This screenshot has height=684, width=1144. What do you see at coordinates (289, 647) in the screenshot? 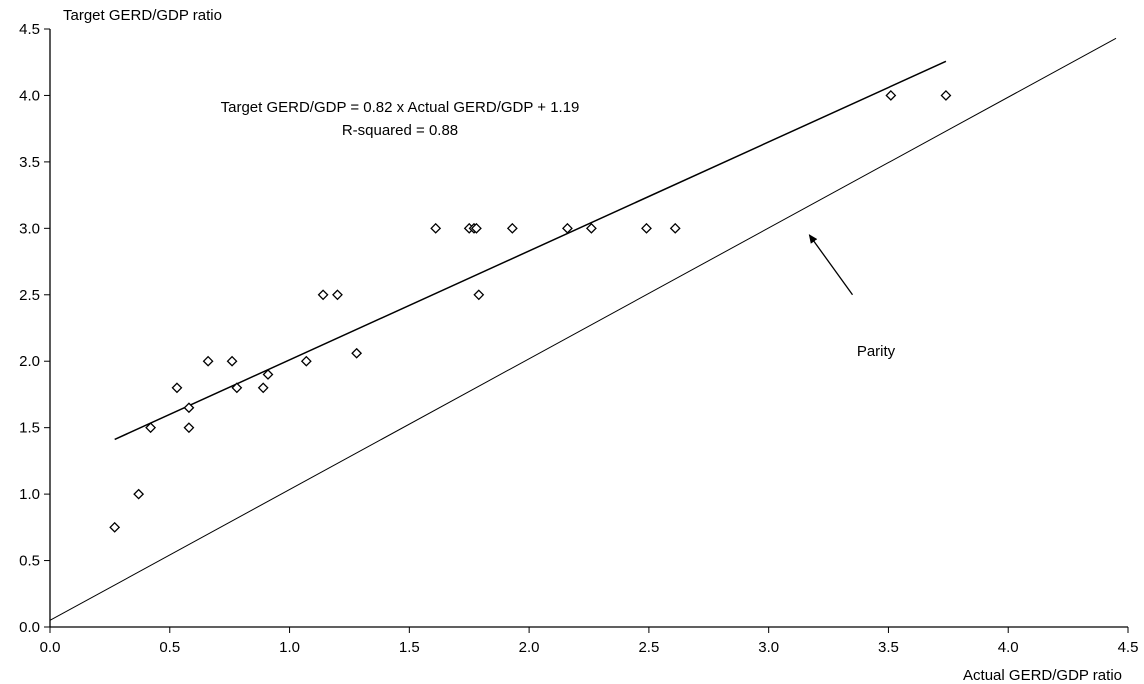
I see `x-tick-label: 1.0` at bounding box center [289, 647].